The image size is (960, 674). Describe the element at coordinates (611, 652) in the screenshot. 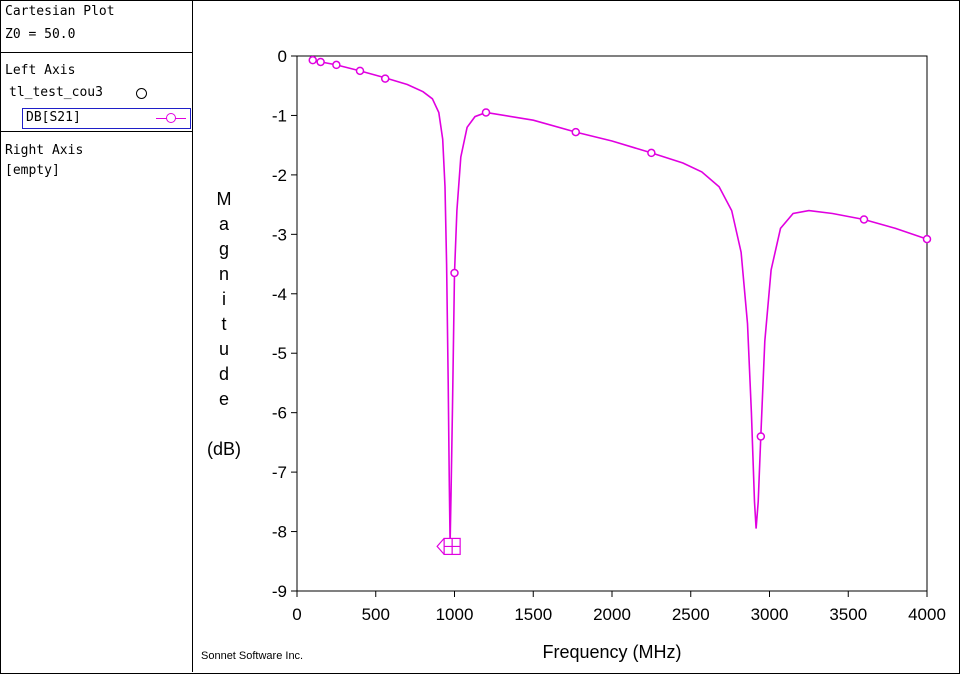

I see `x-axis-label: Frequency (MHz)` at that location.